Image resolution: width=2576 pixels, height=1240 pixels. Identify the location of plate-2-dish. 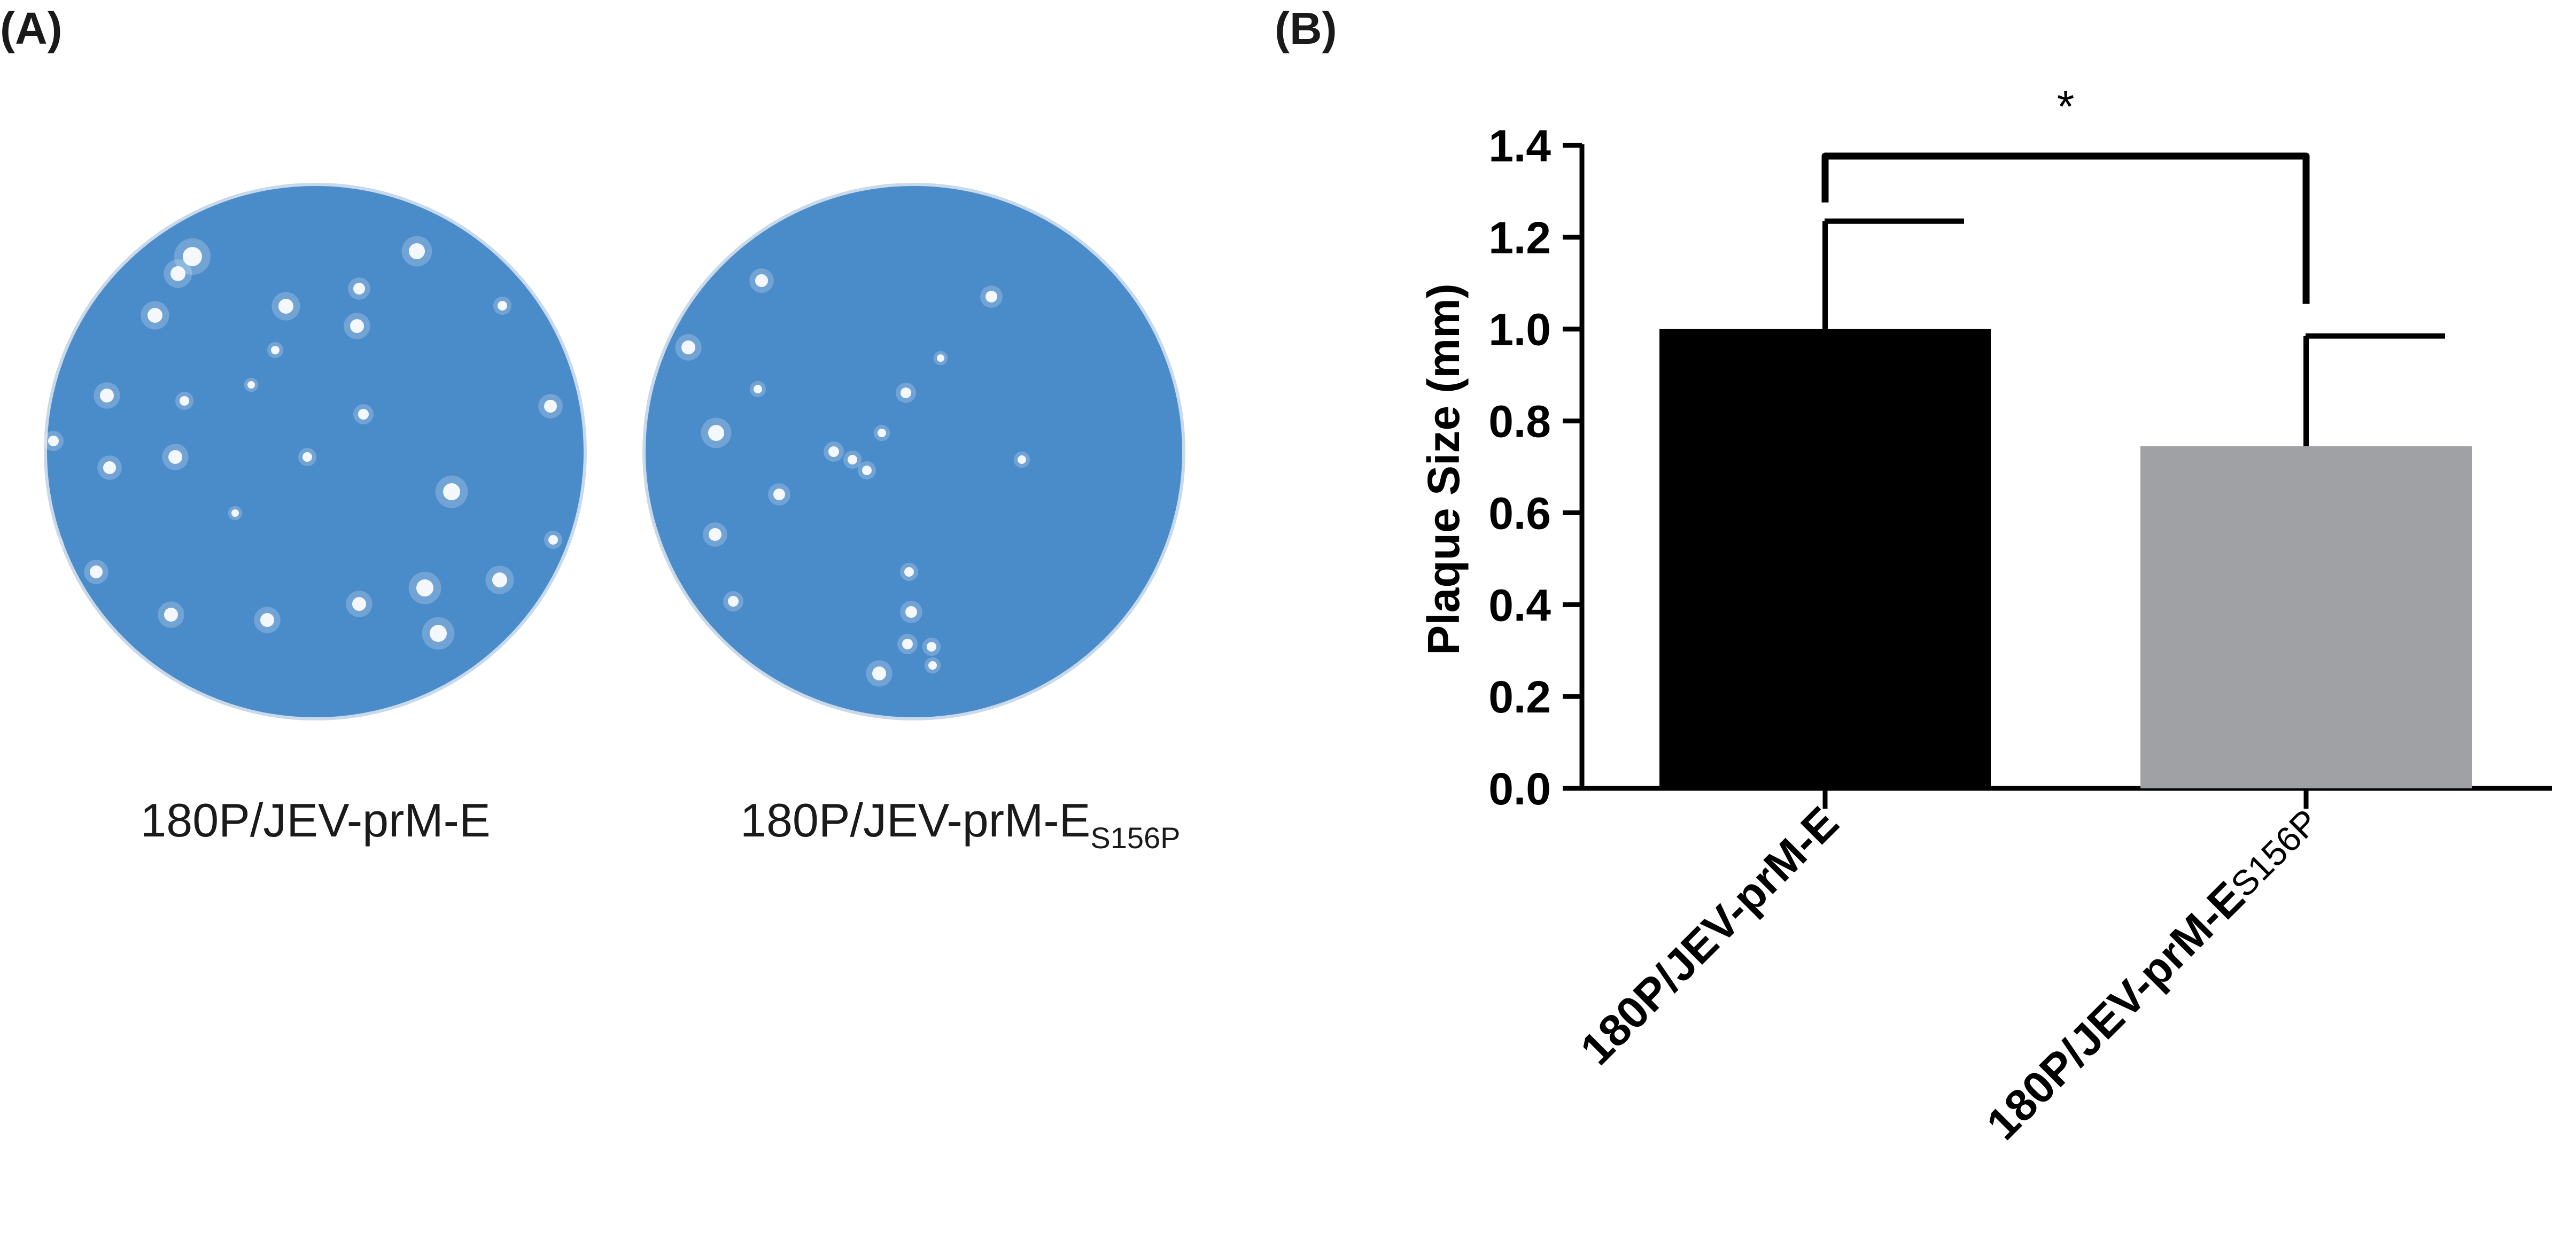
(914, 451).